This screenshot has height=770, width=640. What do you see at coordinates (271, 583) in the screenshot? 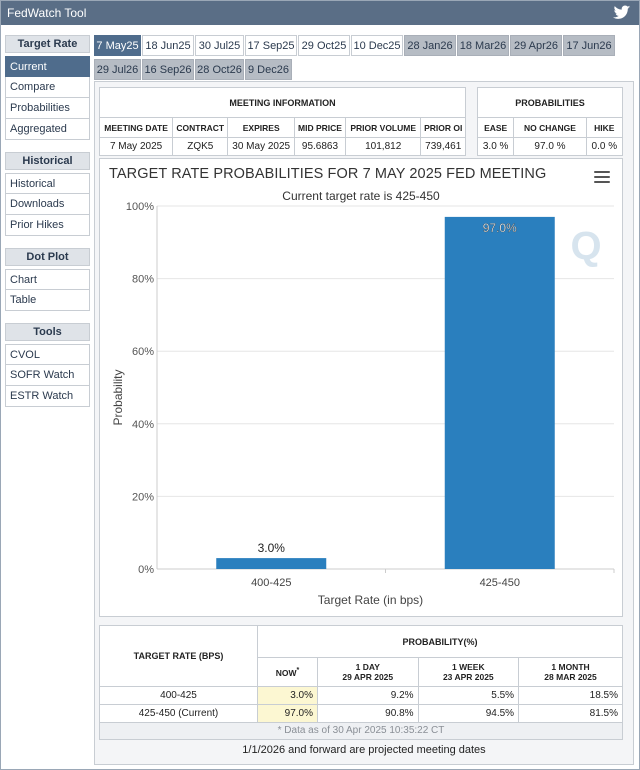
I see `x-tick-label: 400-425` at bounding box center [271, 583].